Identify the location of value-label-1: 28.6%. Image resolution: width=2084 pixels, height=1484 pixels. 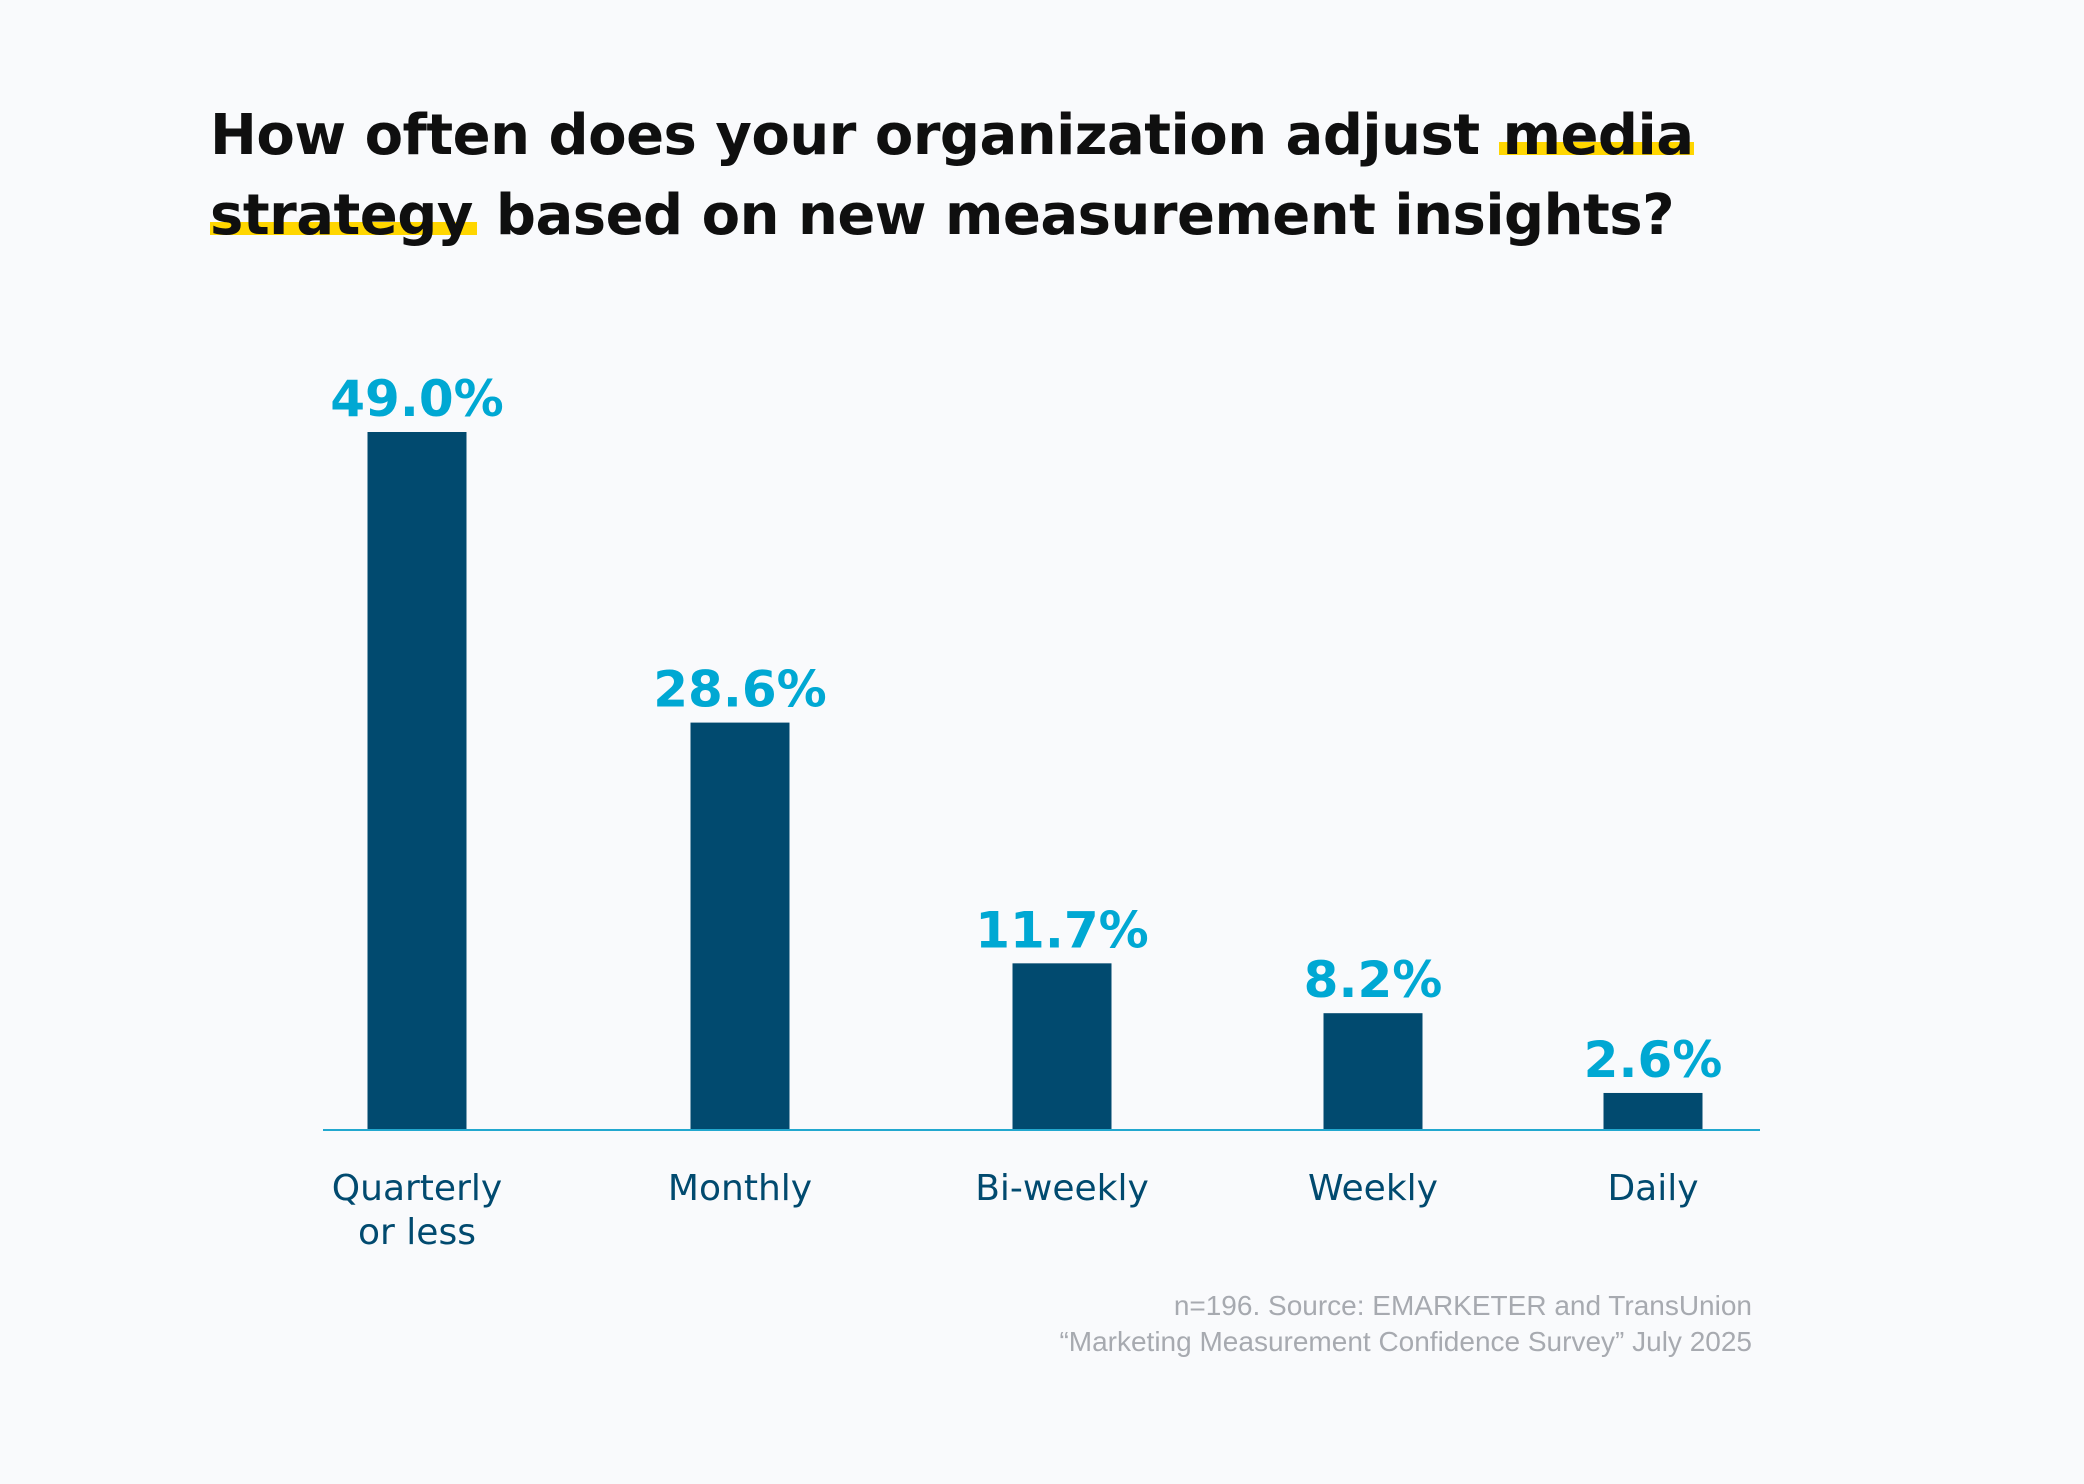
(739, 690).